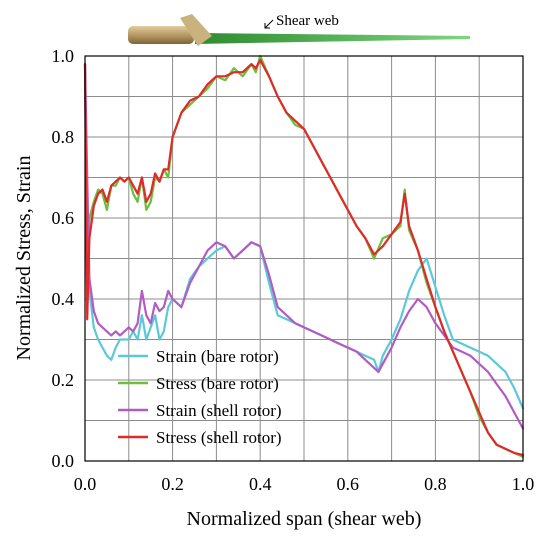 The width and height of the screenshot is (550, 538). Describe the element at coordinates (63, 461) in the screenshot. I see `y-tick-label: 0.0` at that location.